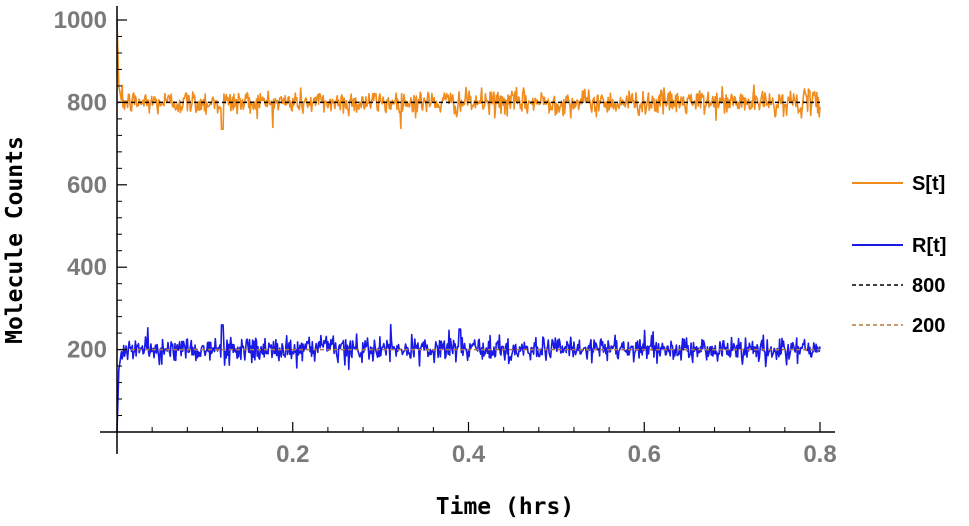 The height and width of the screenshot is (526, 969). Describe the element at coordinates (87, 350) in the screenshot. I see `y-tick-label: 200` at that location.